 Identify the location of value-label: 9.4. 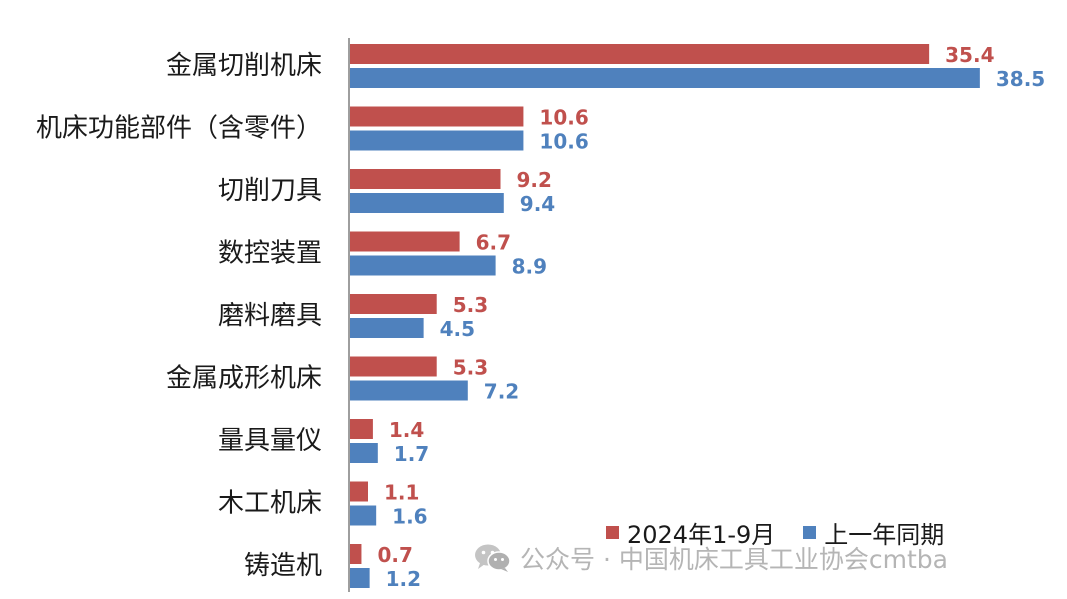
(537, 204).